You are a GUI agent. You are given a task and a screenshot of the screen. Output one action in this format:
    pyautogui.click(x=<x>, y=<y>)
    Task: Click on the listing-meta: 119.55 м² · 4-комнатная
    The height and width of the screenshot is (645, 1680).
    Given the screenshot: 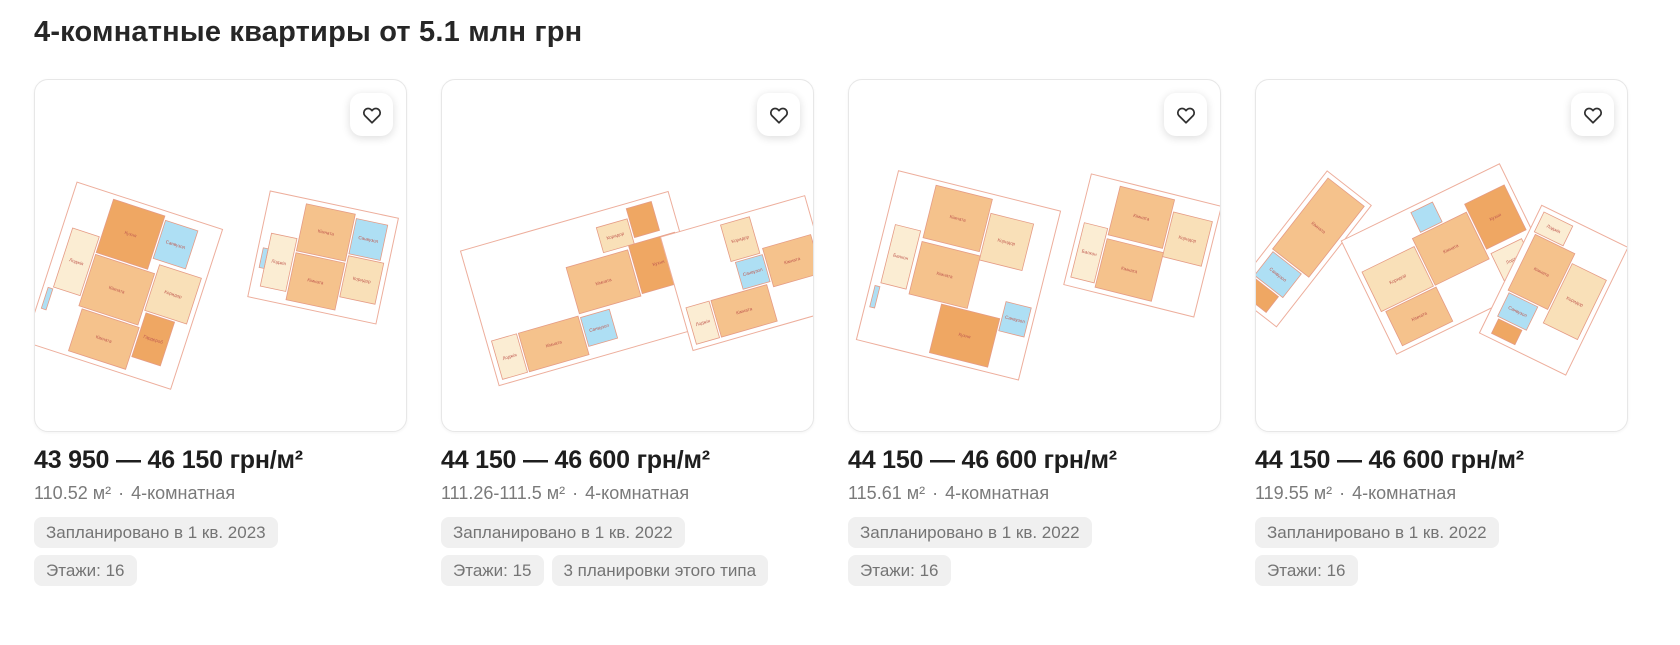 What is the action you would take?
    pyautogui.click(x=1441, y=493)
    